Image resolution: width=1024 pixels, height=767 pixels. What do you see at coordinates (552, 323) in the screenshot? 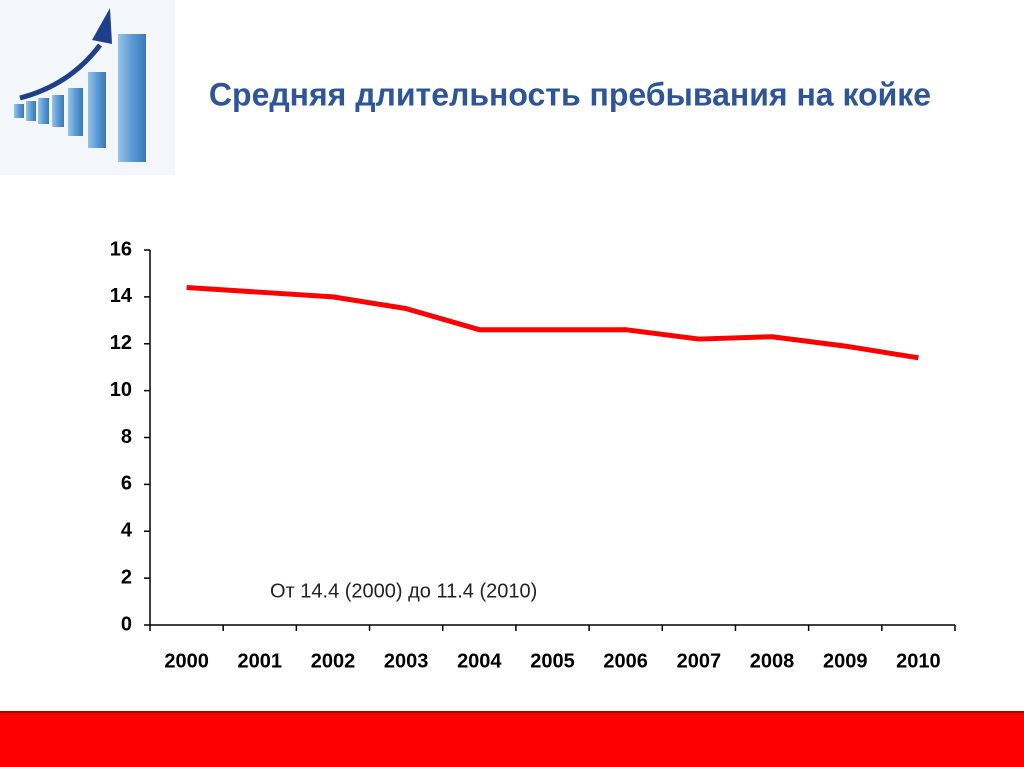
I see `data-line` at bounding box center [552, 323].